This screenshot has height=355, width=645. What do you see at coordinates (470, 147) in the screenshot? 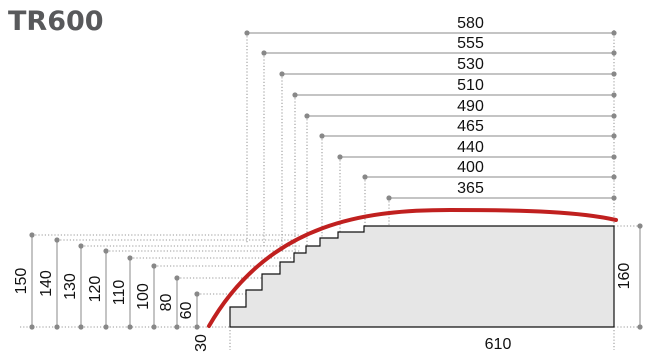
I see `width-dim-label: 440` at bounding box center [470, 147].